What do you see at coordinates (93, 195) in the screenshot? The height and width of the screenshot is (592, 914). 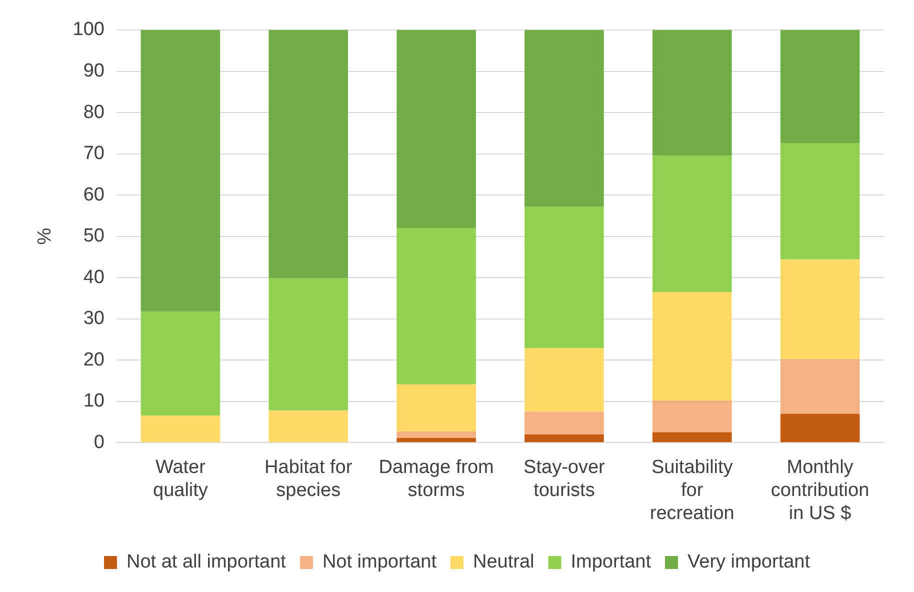 I see `y-tick-label: 60` at bounding box center [93, 195].